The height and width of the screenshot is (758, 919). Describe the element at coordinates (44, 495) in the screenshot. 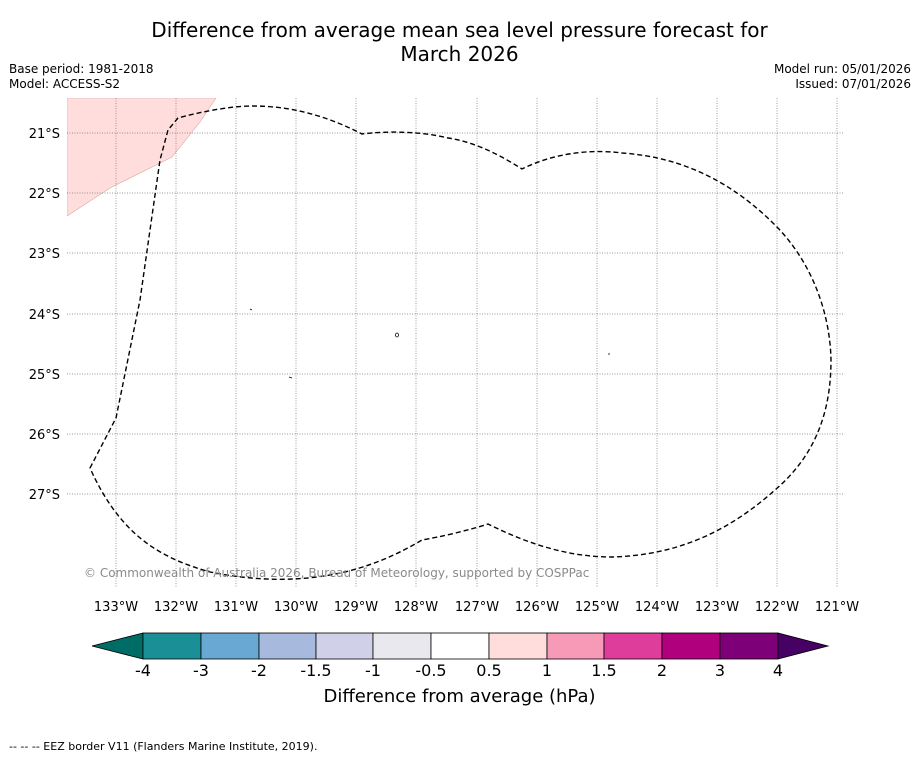

I see `lat-label: 27°S` at that location.